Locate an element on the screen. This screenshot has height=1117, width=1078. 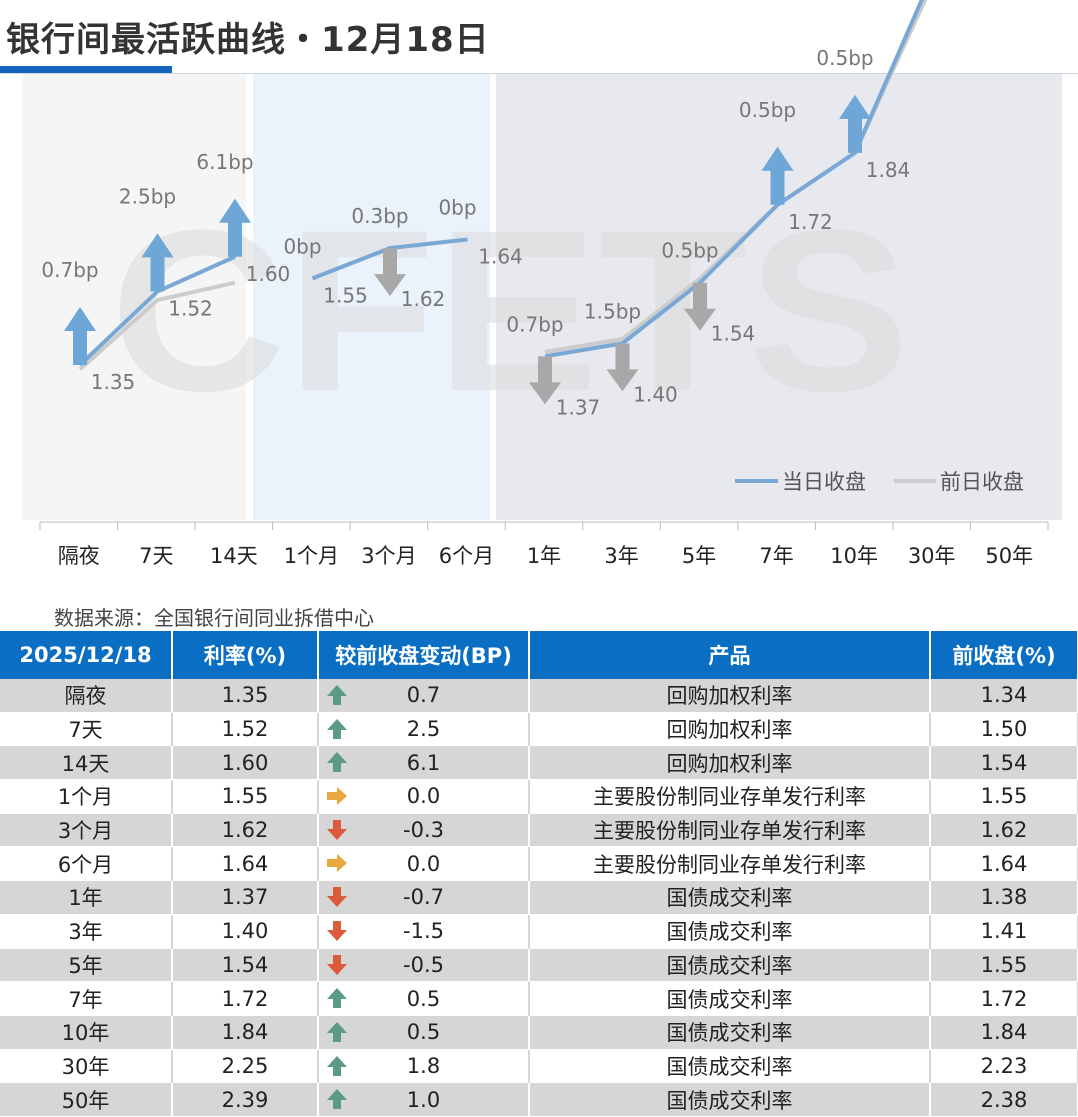
value-label: 1.37 is located at coordinates (578, 407).